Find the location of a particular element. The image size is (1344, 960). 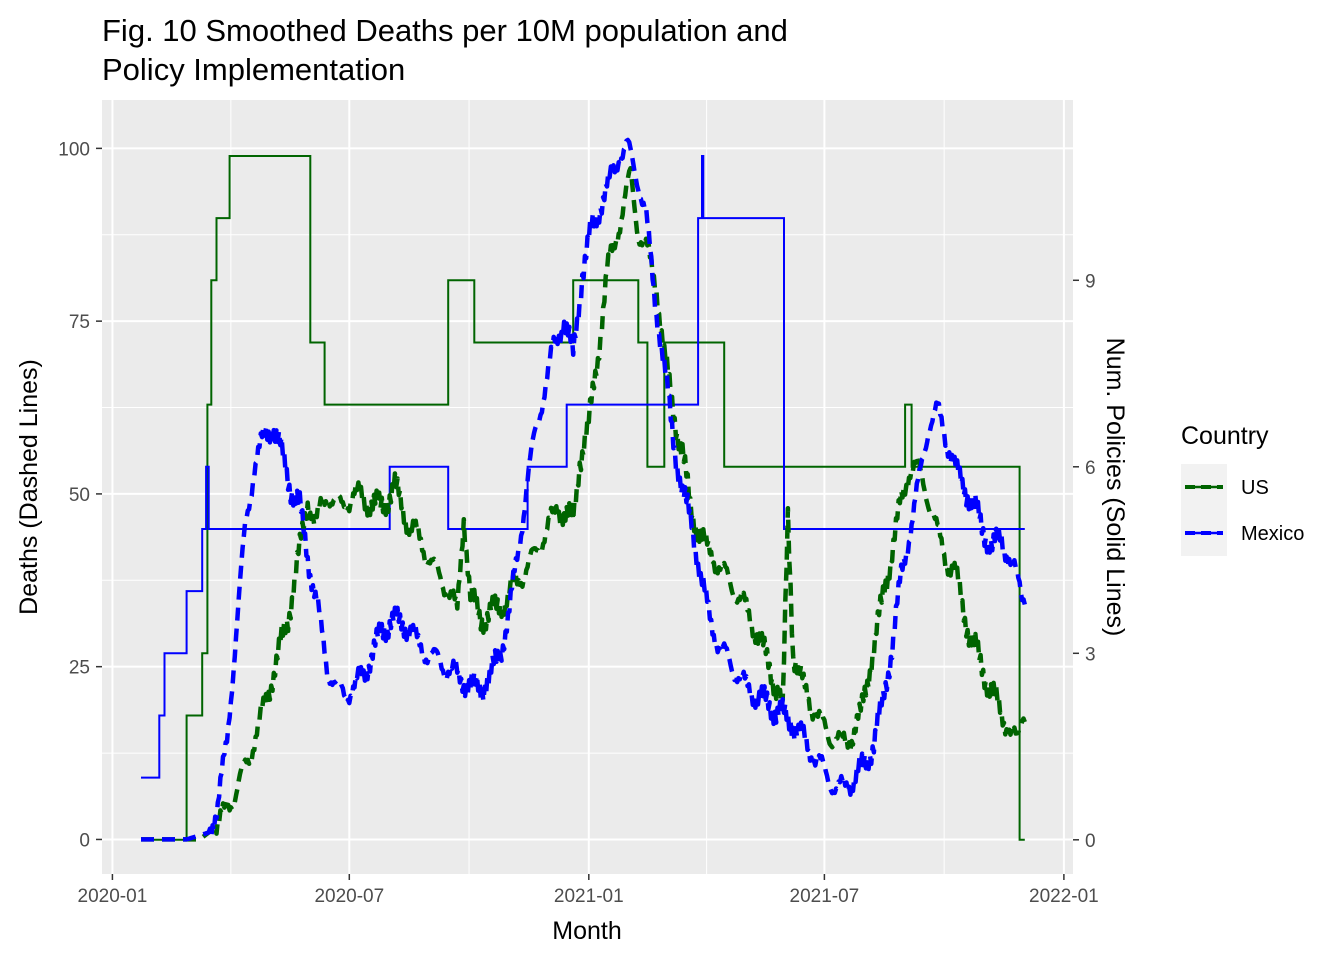

y-tick-label: 0 is located at coordinates (84, 840).